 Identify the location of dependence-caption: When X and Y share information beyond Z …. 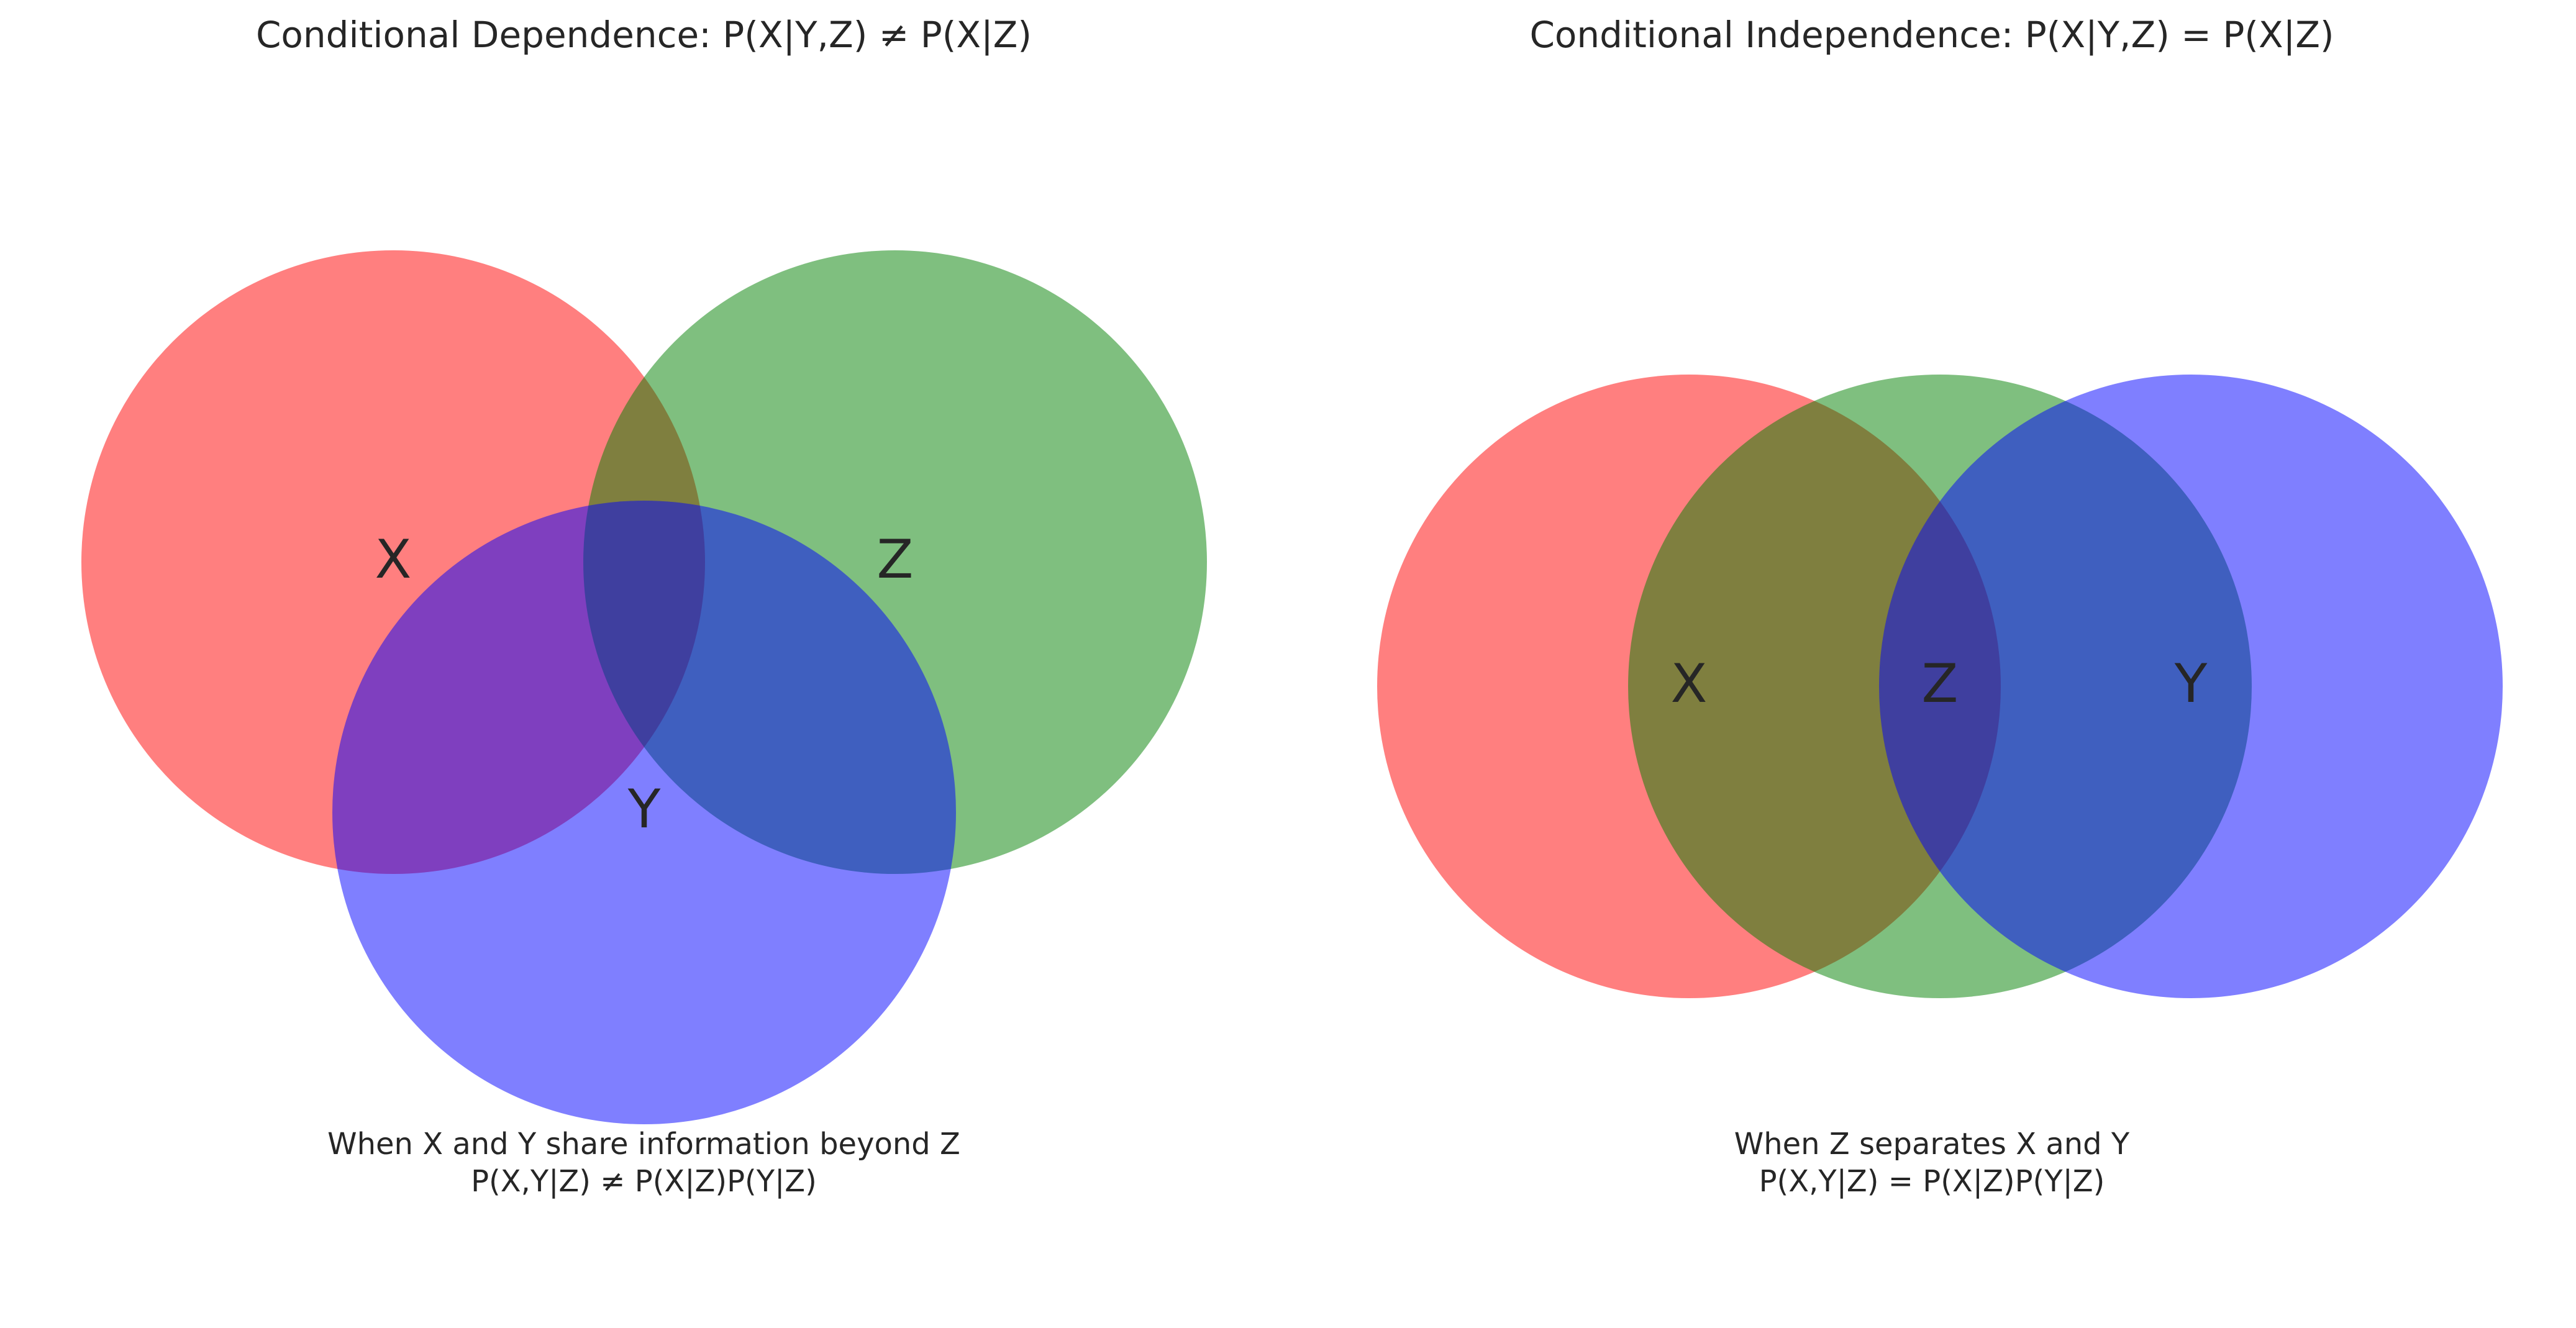
(644, 1163).